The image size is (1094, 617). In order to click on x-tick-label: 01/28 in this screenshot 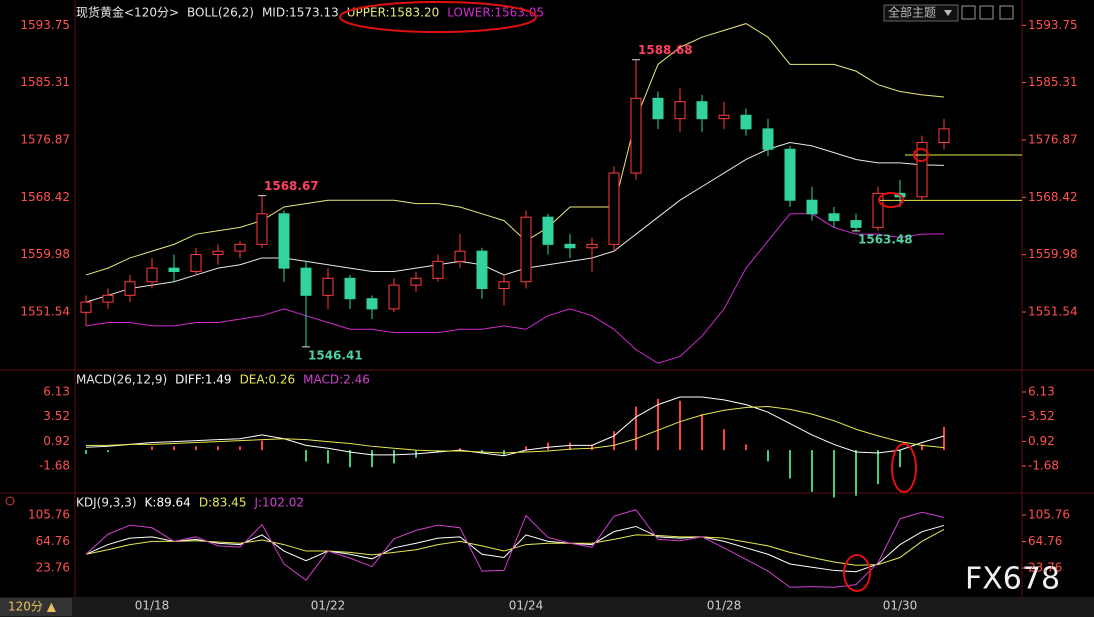, I will do `click(724, 606)`.